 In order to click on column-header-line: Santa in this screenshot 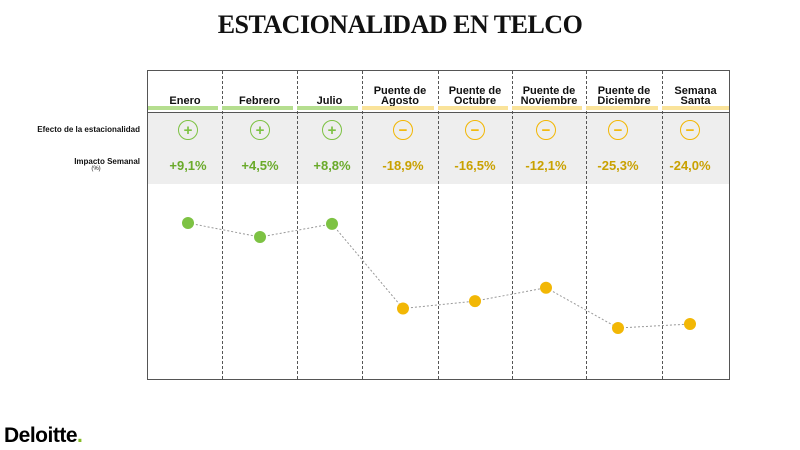, I will do `click(695, 101)`.